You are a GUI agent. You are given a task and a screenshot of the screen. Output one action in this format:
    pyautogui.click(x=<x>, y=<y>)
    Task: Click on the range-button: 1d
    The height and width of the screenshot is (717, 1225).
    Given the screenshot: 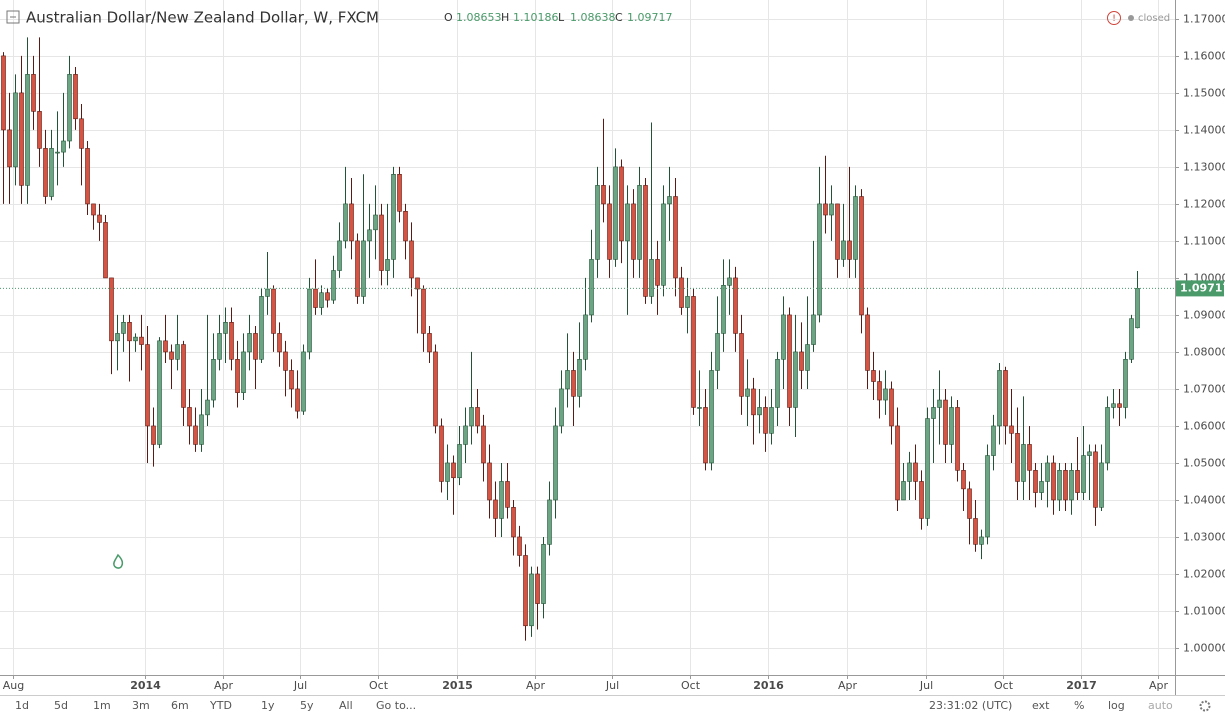 What is the action you would take?
    pyautogui.click(x=22, y=705)
    